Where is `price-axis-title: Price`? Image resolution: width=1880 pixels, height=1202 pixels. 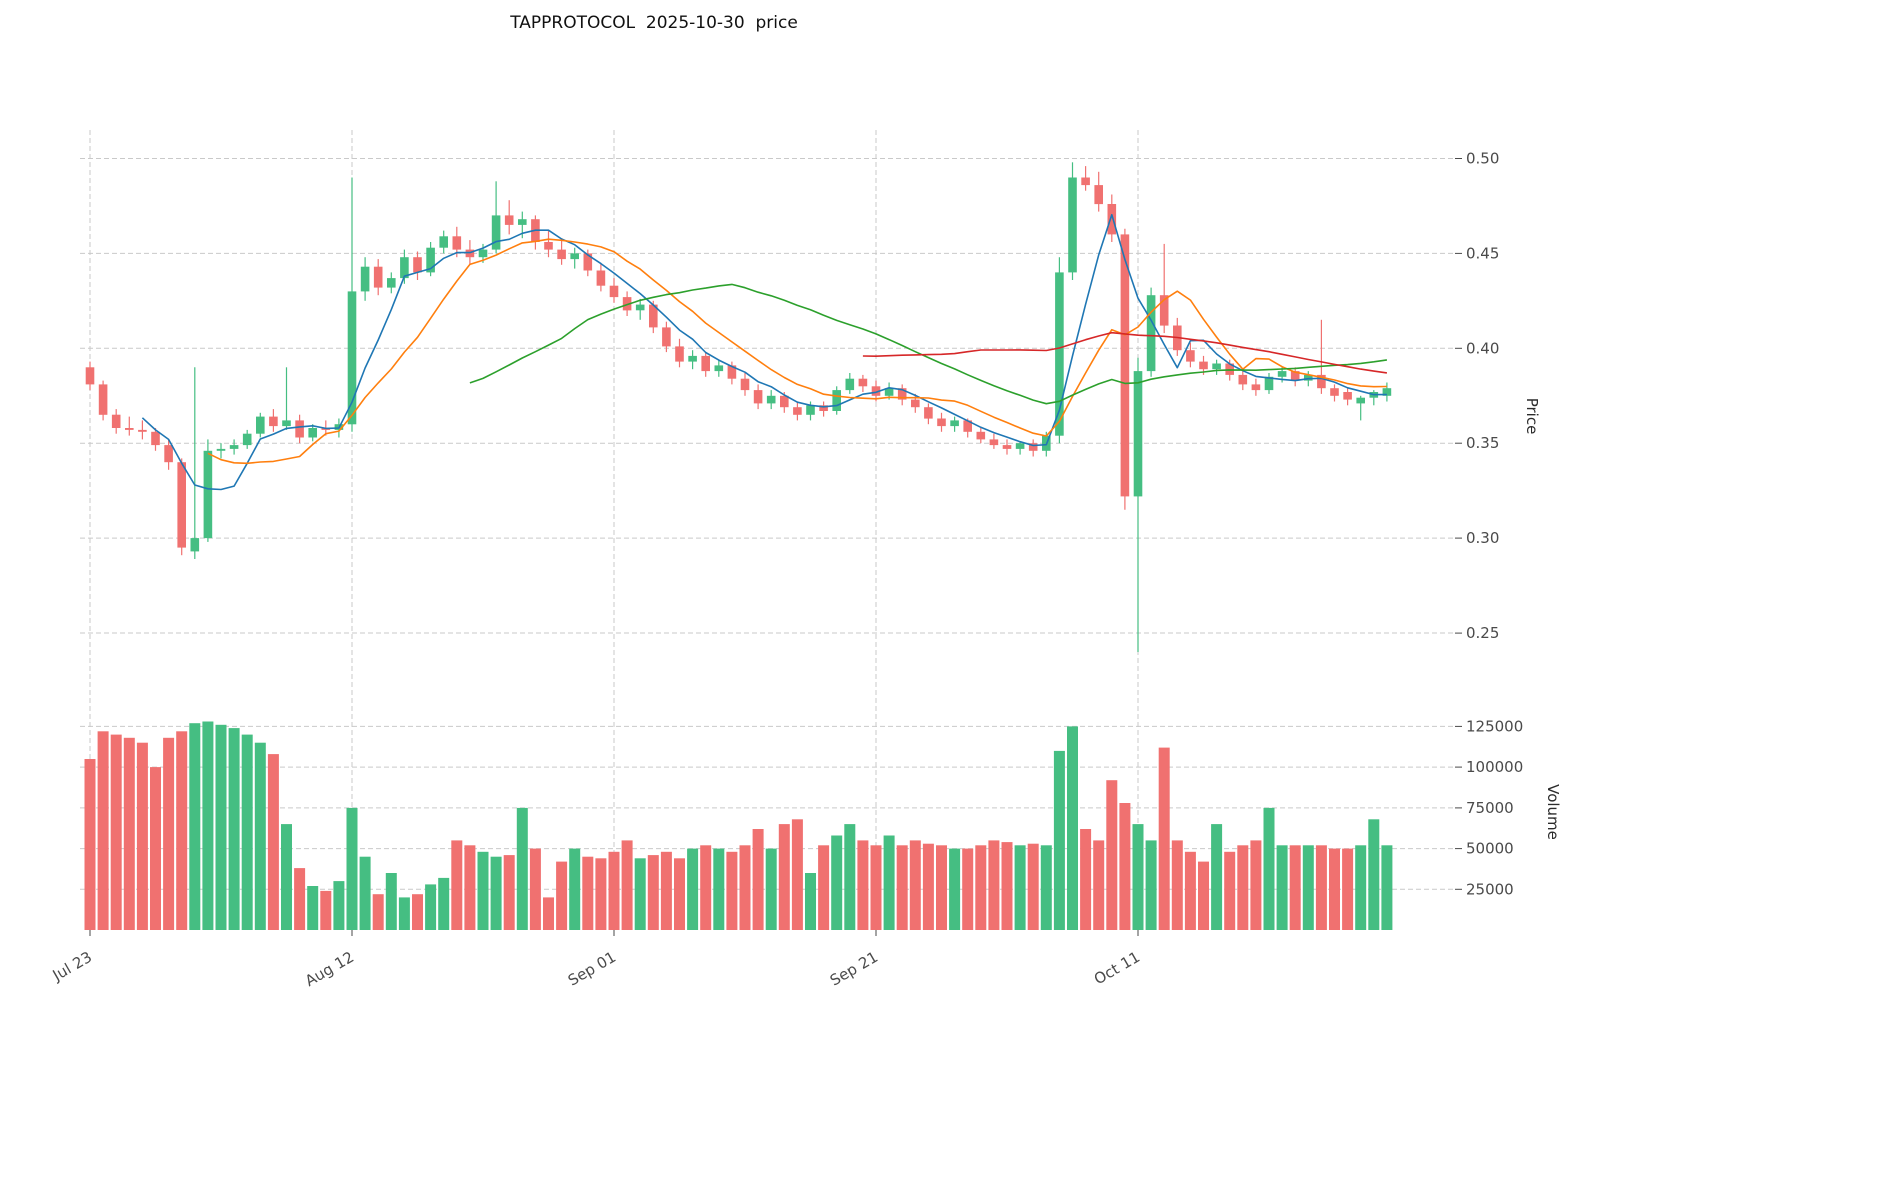
price-axis-title: Price is located at coordinates (1532, 416).